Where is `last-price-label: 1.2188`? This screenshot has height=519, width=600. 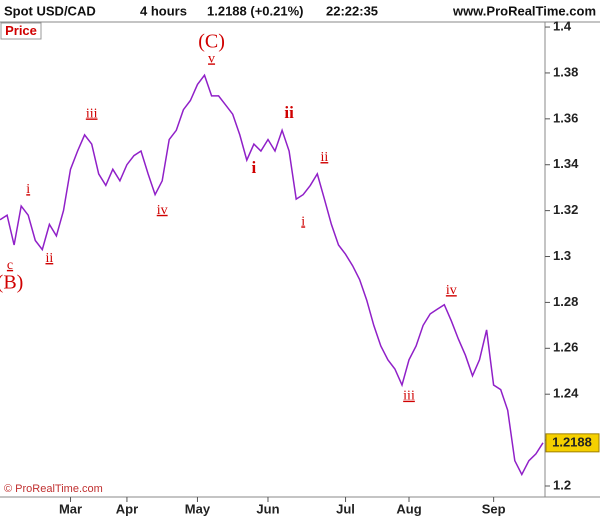 last-price-label: 1.2188 is located at coordinates (572, 441).